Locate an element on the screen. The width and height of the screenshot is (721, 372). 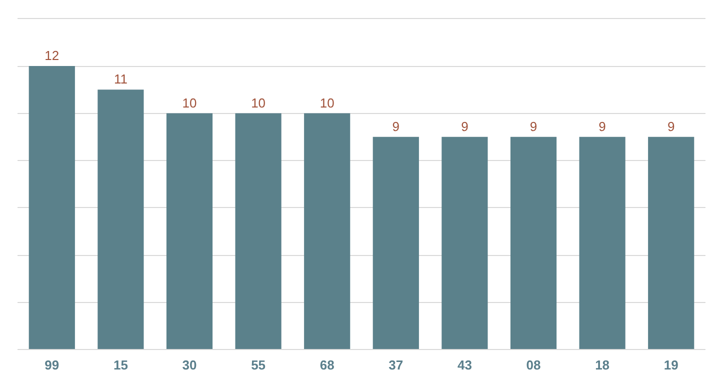
x-tick-label: 19 is located at coordinates (671, 365).